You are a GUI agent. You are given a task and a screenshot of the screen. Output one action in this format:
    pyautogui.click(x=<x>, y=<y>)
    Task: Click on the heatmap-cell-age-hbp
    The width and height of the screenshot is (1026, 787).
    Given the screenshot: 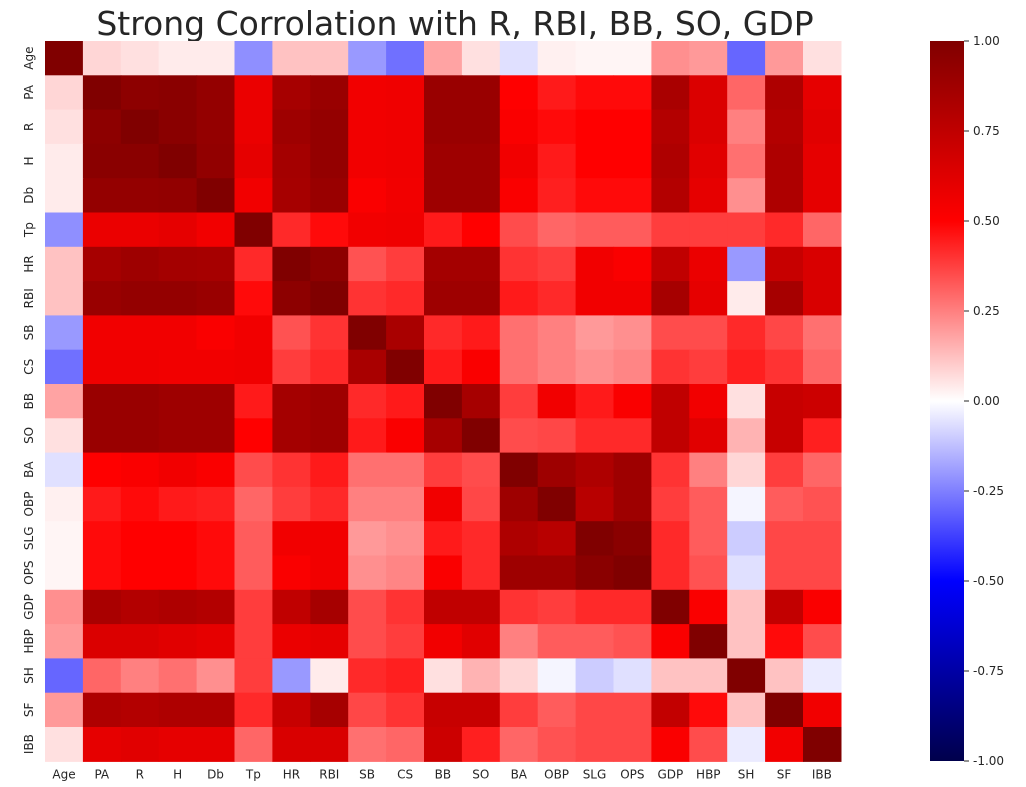 What is the action you would take?
    pyautogui.click(x=708, y=58)
    